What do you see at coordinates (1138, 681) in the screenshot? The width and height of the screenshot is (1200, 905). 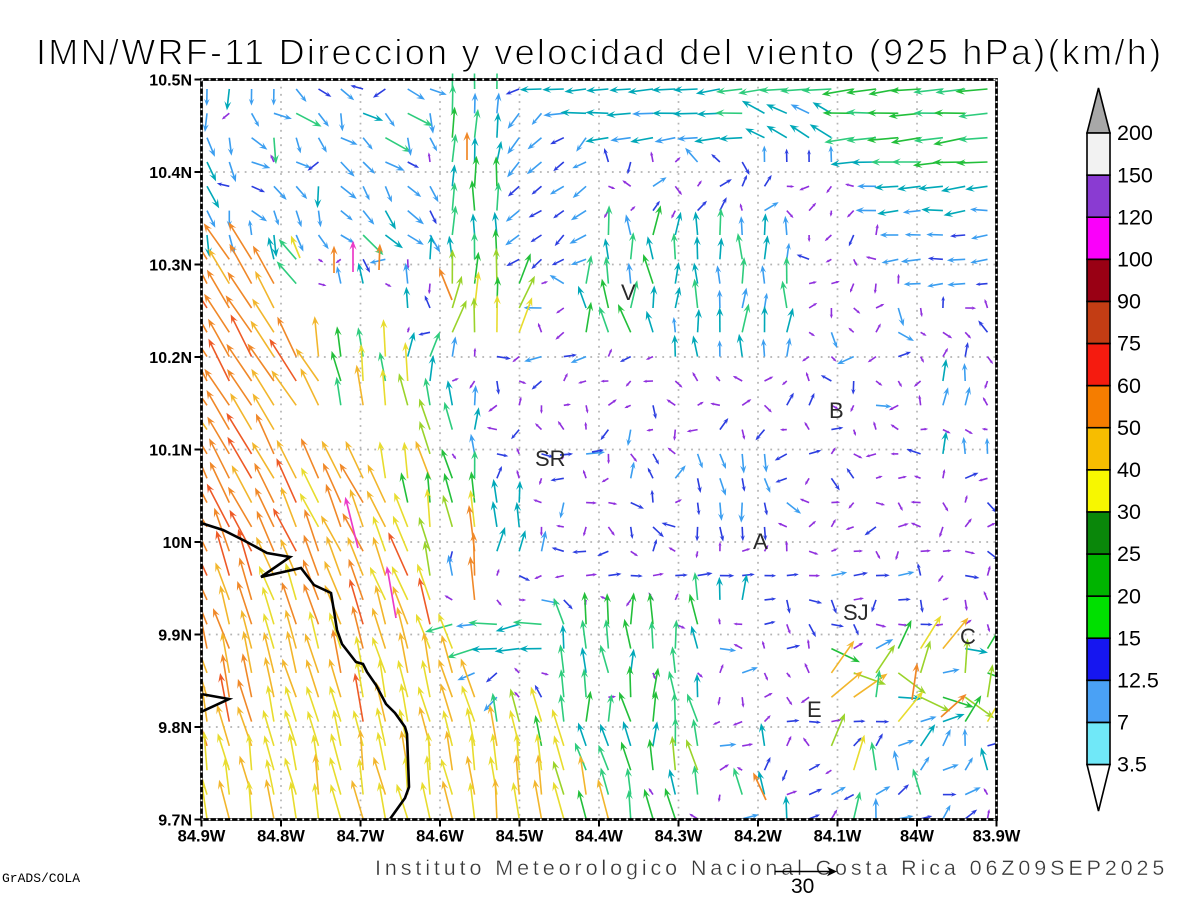 I see `svg-text: 12.5` at bounding box center [1138, 681].